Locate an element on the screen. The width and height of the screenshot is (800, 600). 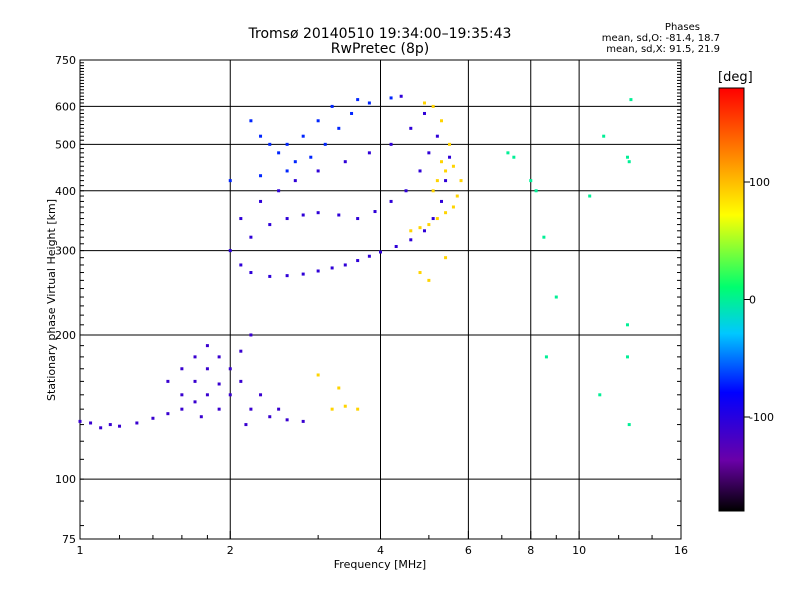
x-tick-label: 1 is located at coordinates (80, 550).